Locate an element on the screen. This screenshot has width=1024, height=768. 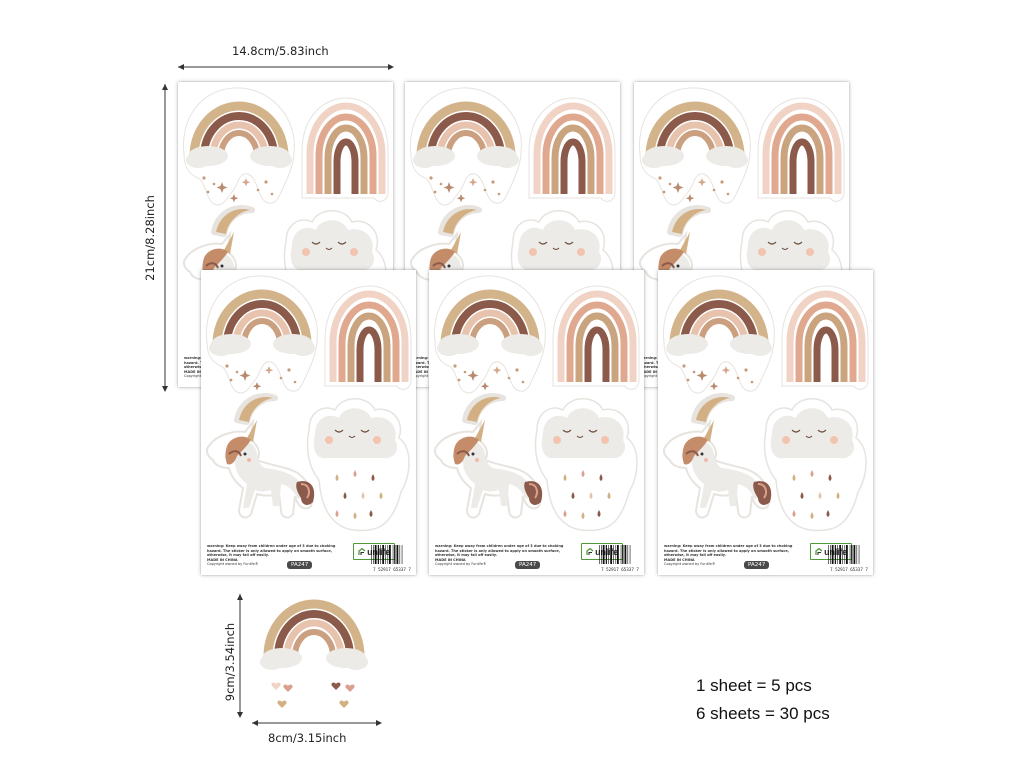
sticker-width-label: 8cm/3.15inch is located at coordinates (307, 738).